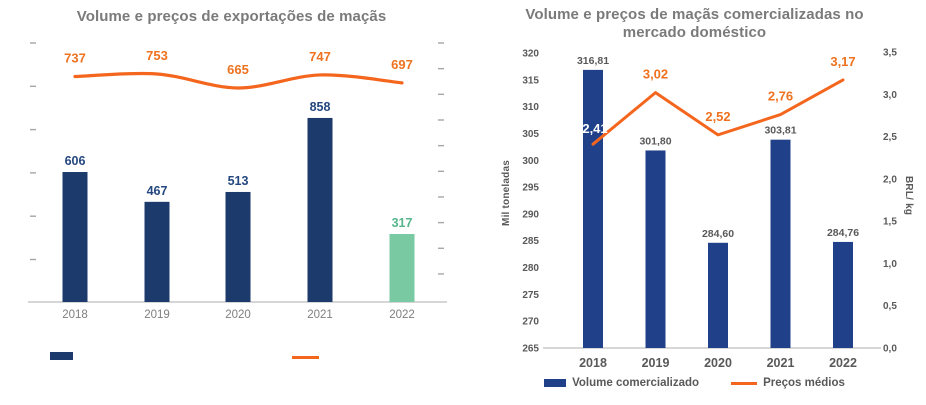 This screenshot has height=405, width=926. What do you see at coordinates (530, 268) in the screenshot?
I see `y-left-tick-label: 280` at bounding box center [530, 268].